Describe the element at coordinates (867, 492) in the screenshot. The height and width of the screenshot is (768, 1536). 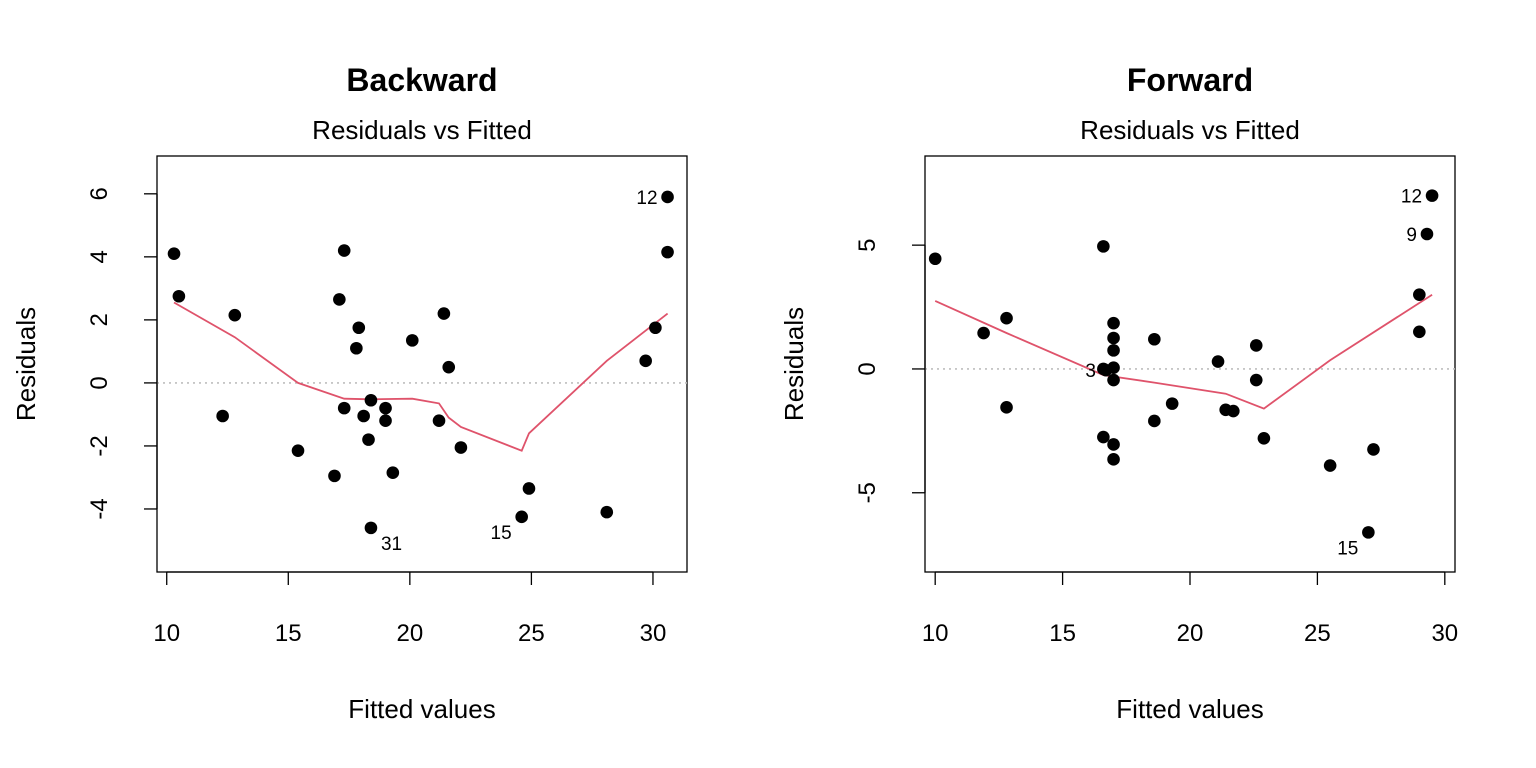
I see `forward-y-tick-label: -5` at that location.